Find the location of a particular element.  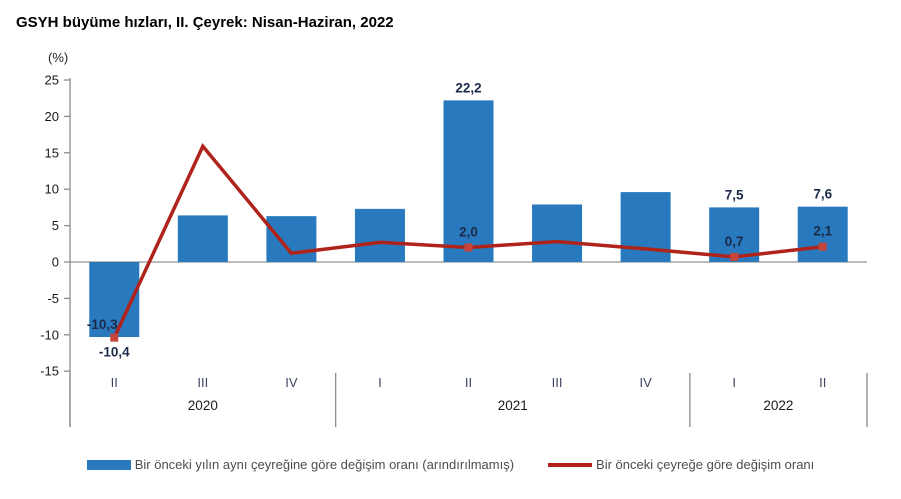

bar-series-swatch-icon is located at coordinates (108, 464).